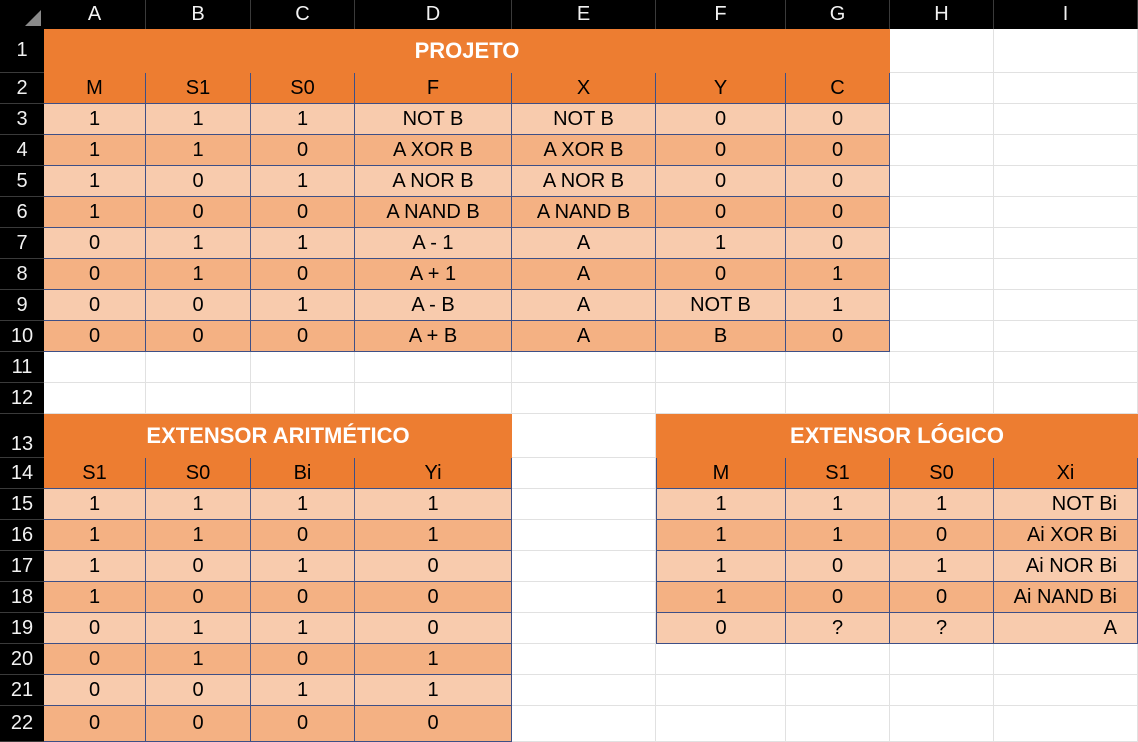  Describe the element at coordinates (1066, 566) in the screenshot. I see `logico-cell: Ai NOR Bi` at that location.